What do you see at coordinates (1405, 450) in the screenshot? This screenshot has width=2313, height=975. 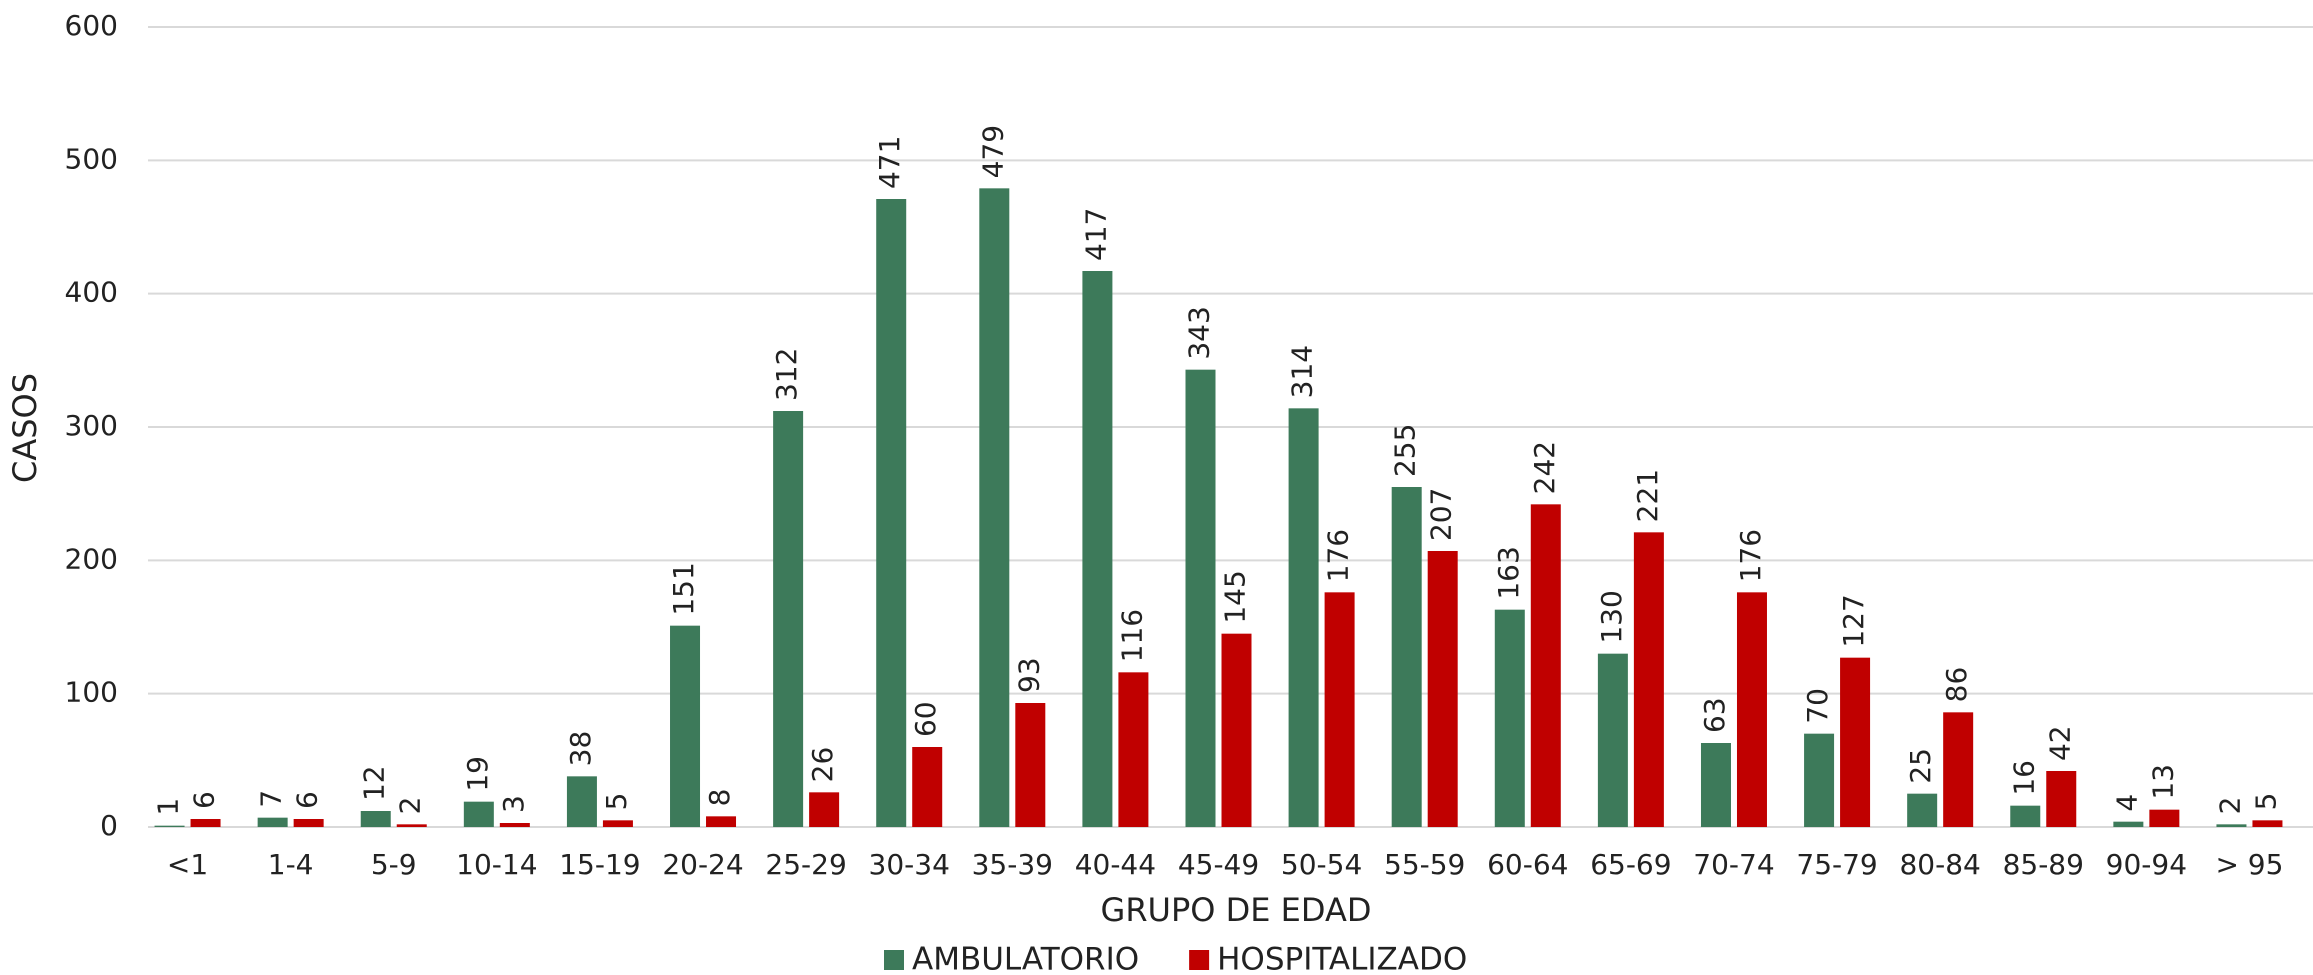 I see `data-label: 255` at bounding box center [1405, 450].